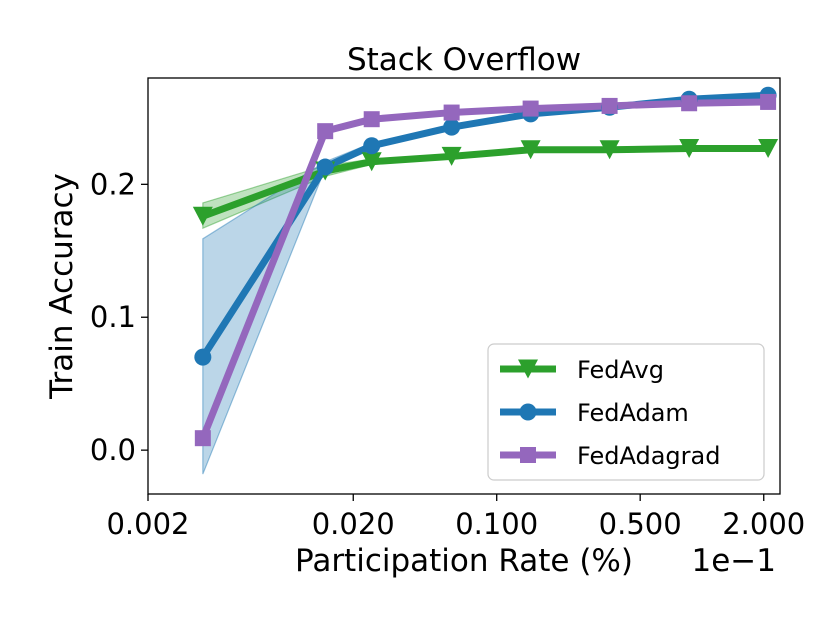 The image size is (830, 623). What do you see at coordinates (496, 524) in the screenshot?
I see `x-tick-label: 0.100` at bounding box center [496, 524].